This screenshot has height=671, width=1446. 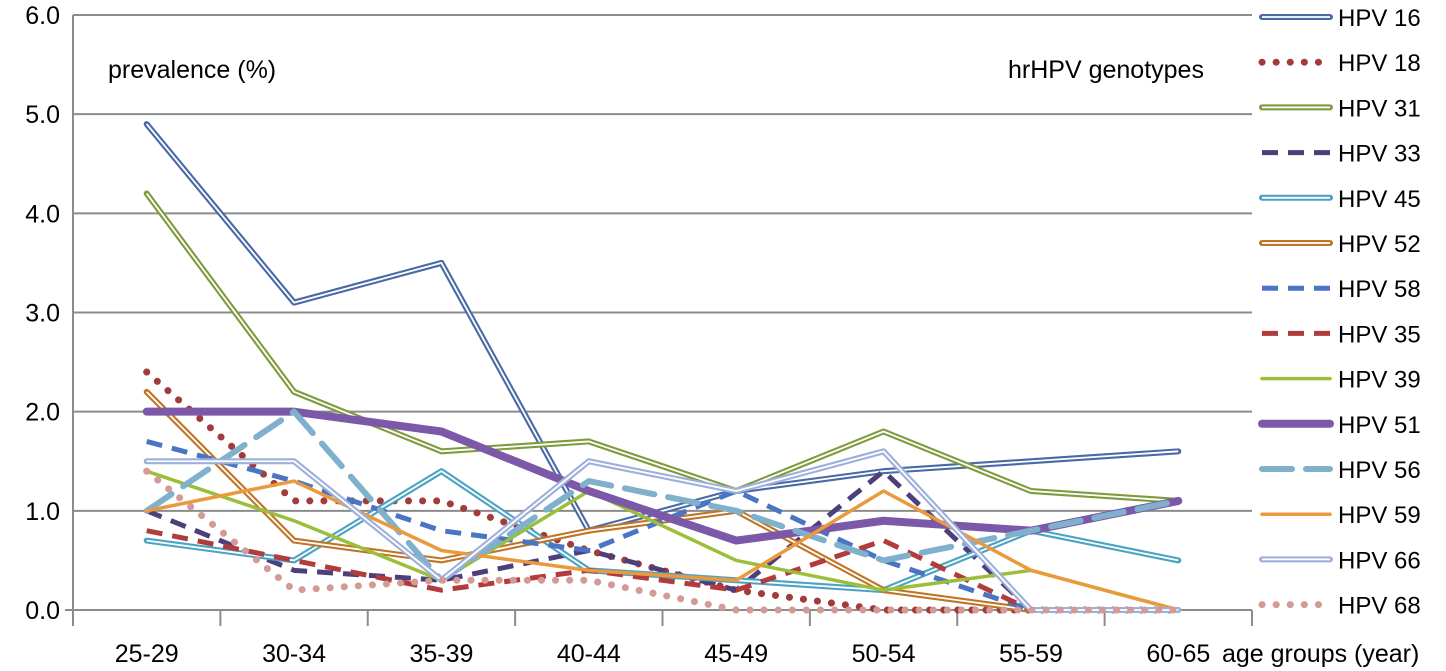 I want to click on legend-item-hpv-35: HPV 35, so click(x=1341, y=334).